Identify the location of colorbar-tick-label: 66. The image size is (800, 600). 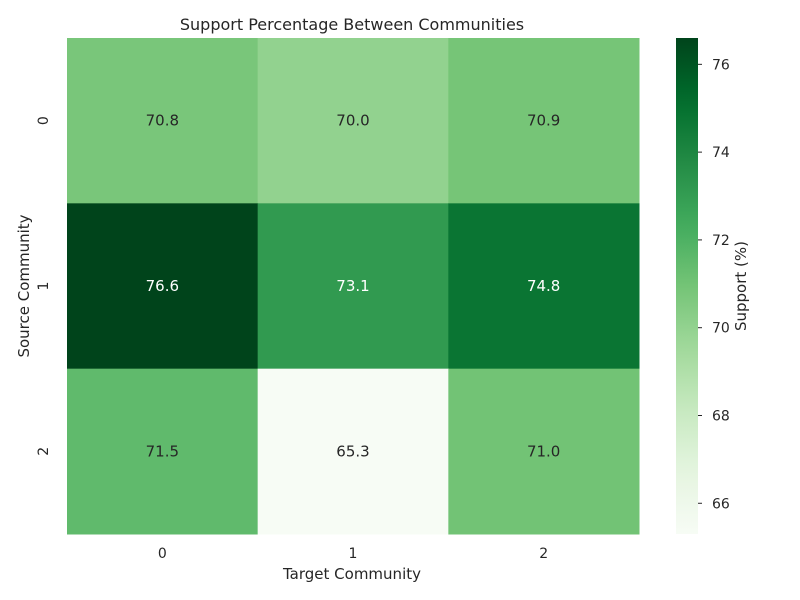
(721, 504).